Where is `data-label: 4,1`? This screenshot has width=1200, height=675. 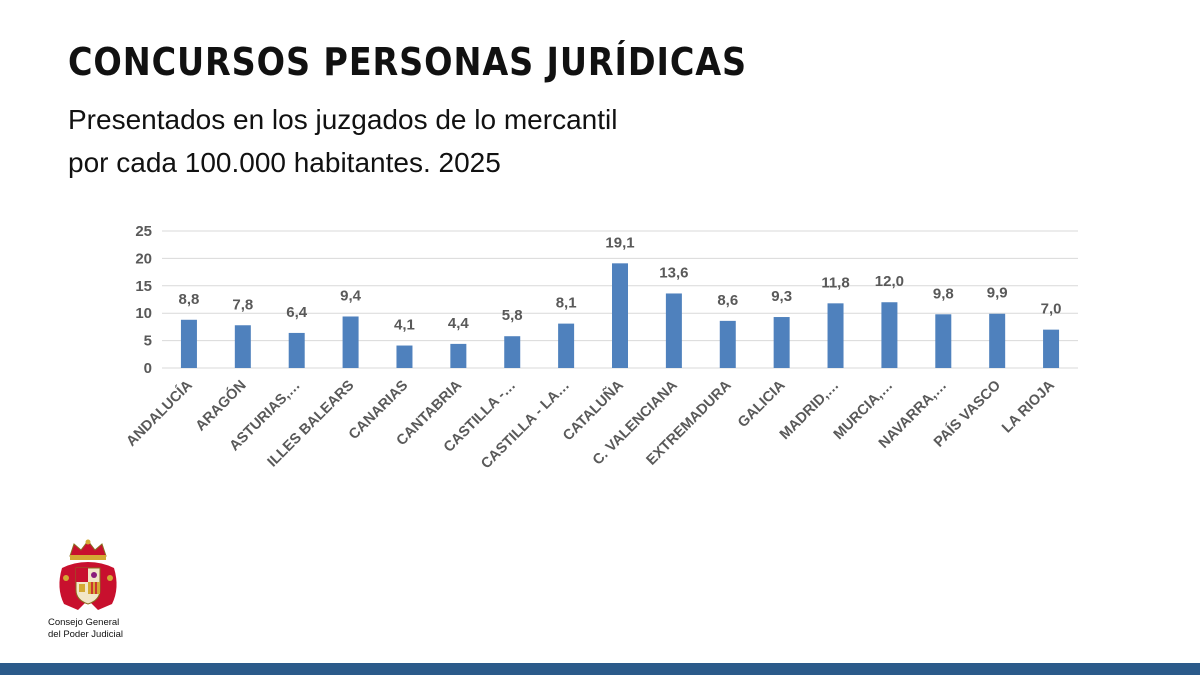
data-label: 4,1 is located at coordinates (404, 325).